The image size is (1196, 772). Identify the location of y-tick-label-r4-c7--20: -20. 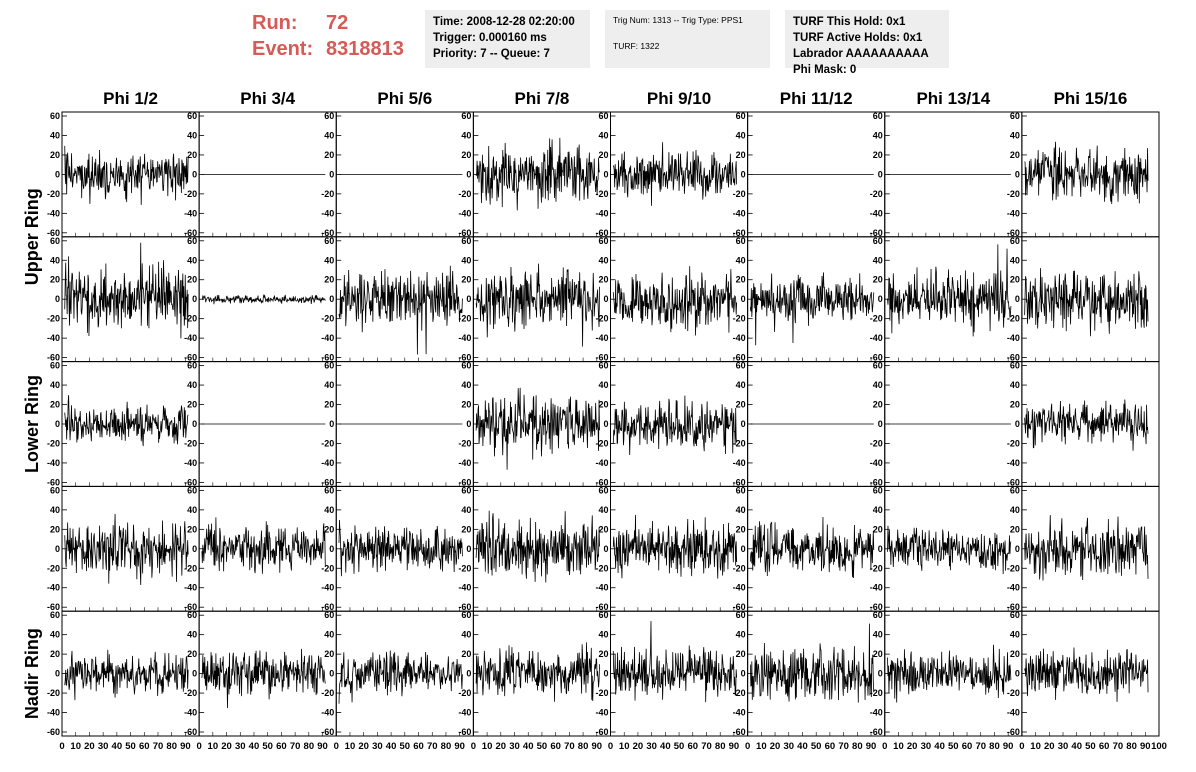
(876, 568).